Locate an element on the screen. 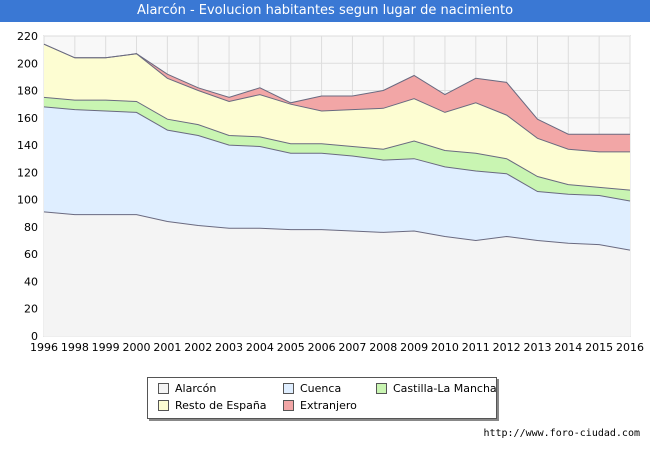 This screenshot has height=450, width=650. x-tick-label: 2011 is located at coordinates (476, 347).